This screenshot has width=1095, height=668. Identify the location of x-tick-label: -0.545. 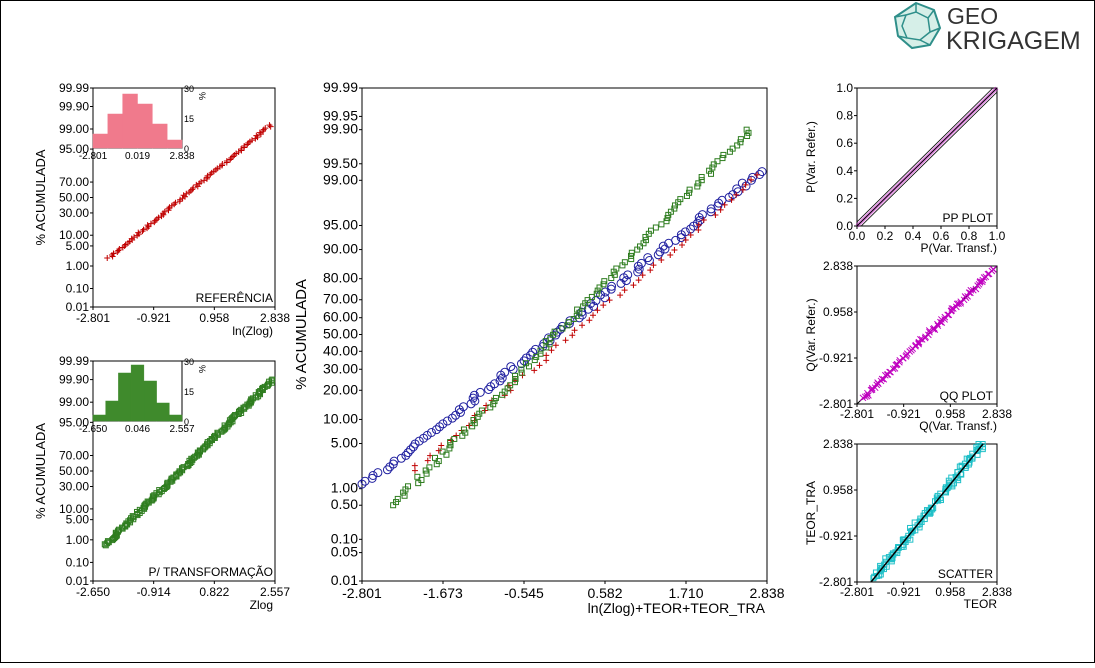
(524, 593).